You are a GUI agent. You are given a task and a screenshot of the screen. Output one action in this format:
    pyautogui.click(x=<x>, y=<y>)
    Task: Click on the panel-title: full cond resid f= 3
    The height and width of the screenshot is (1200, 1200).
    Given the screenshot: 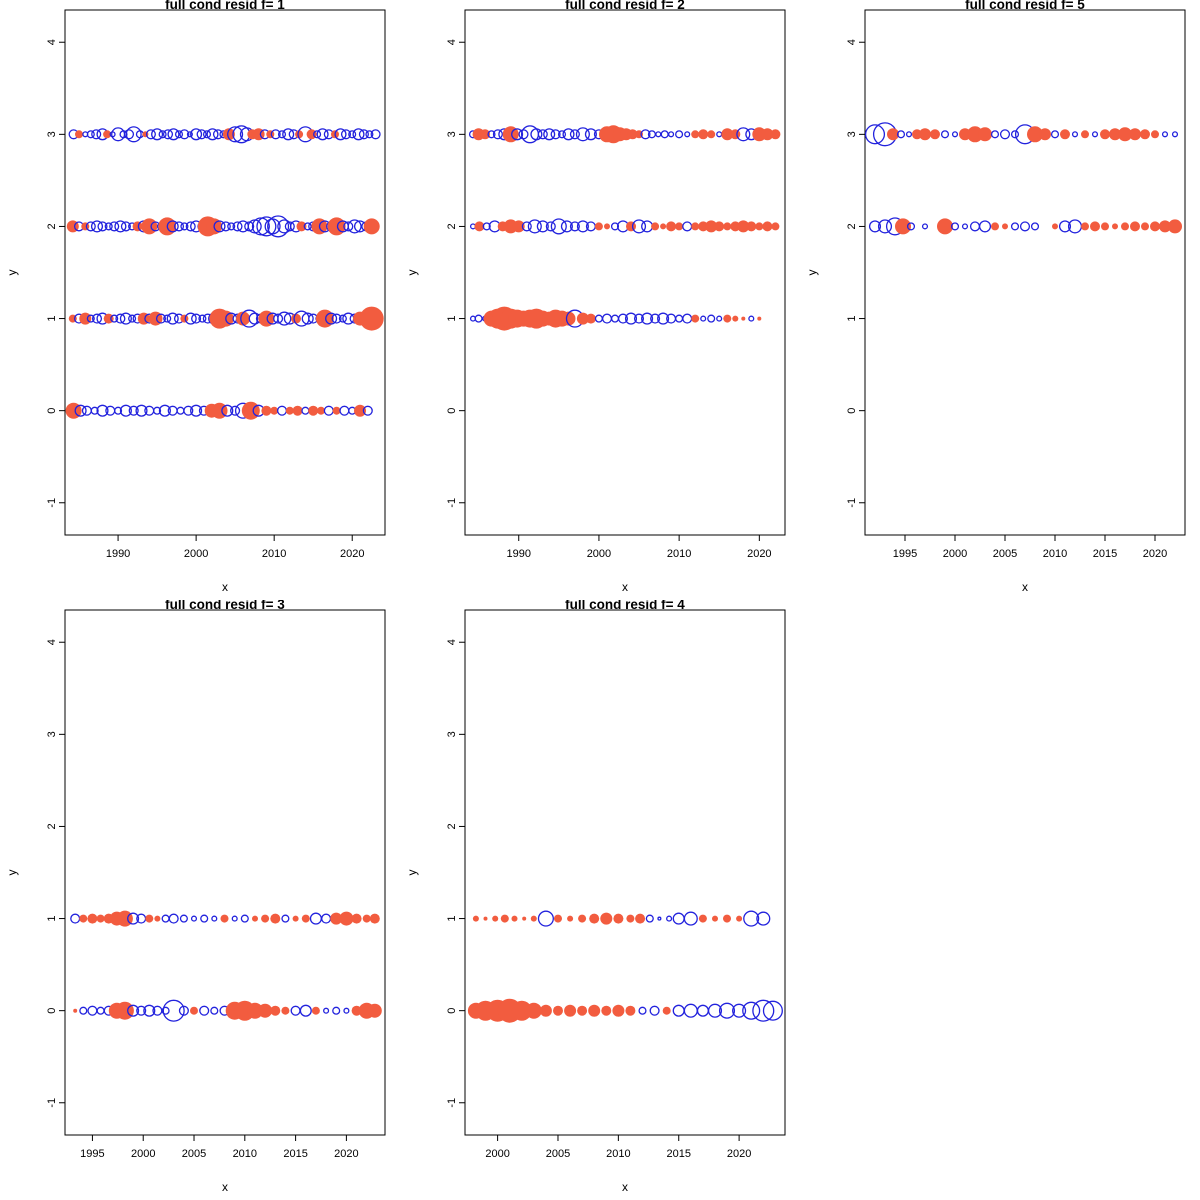 What is the action you would take?
    pyautogui.click(x=225, y=606)
    